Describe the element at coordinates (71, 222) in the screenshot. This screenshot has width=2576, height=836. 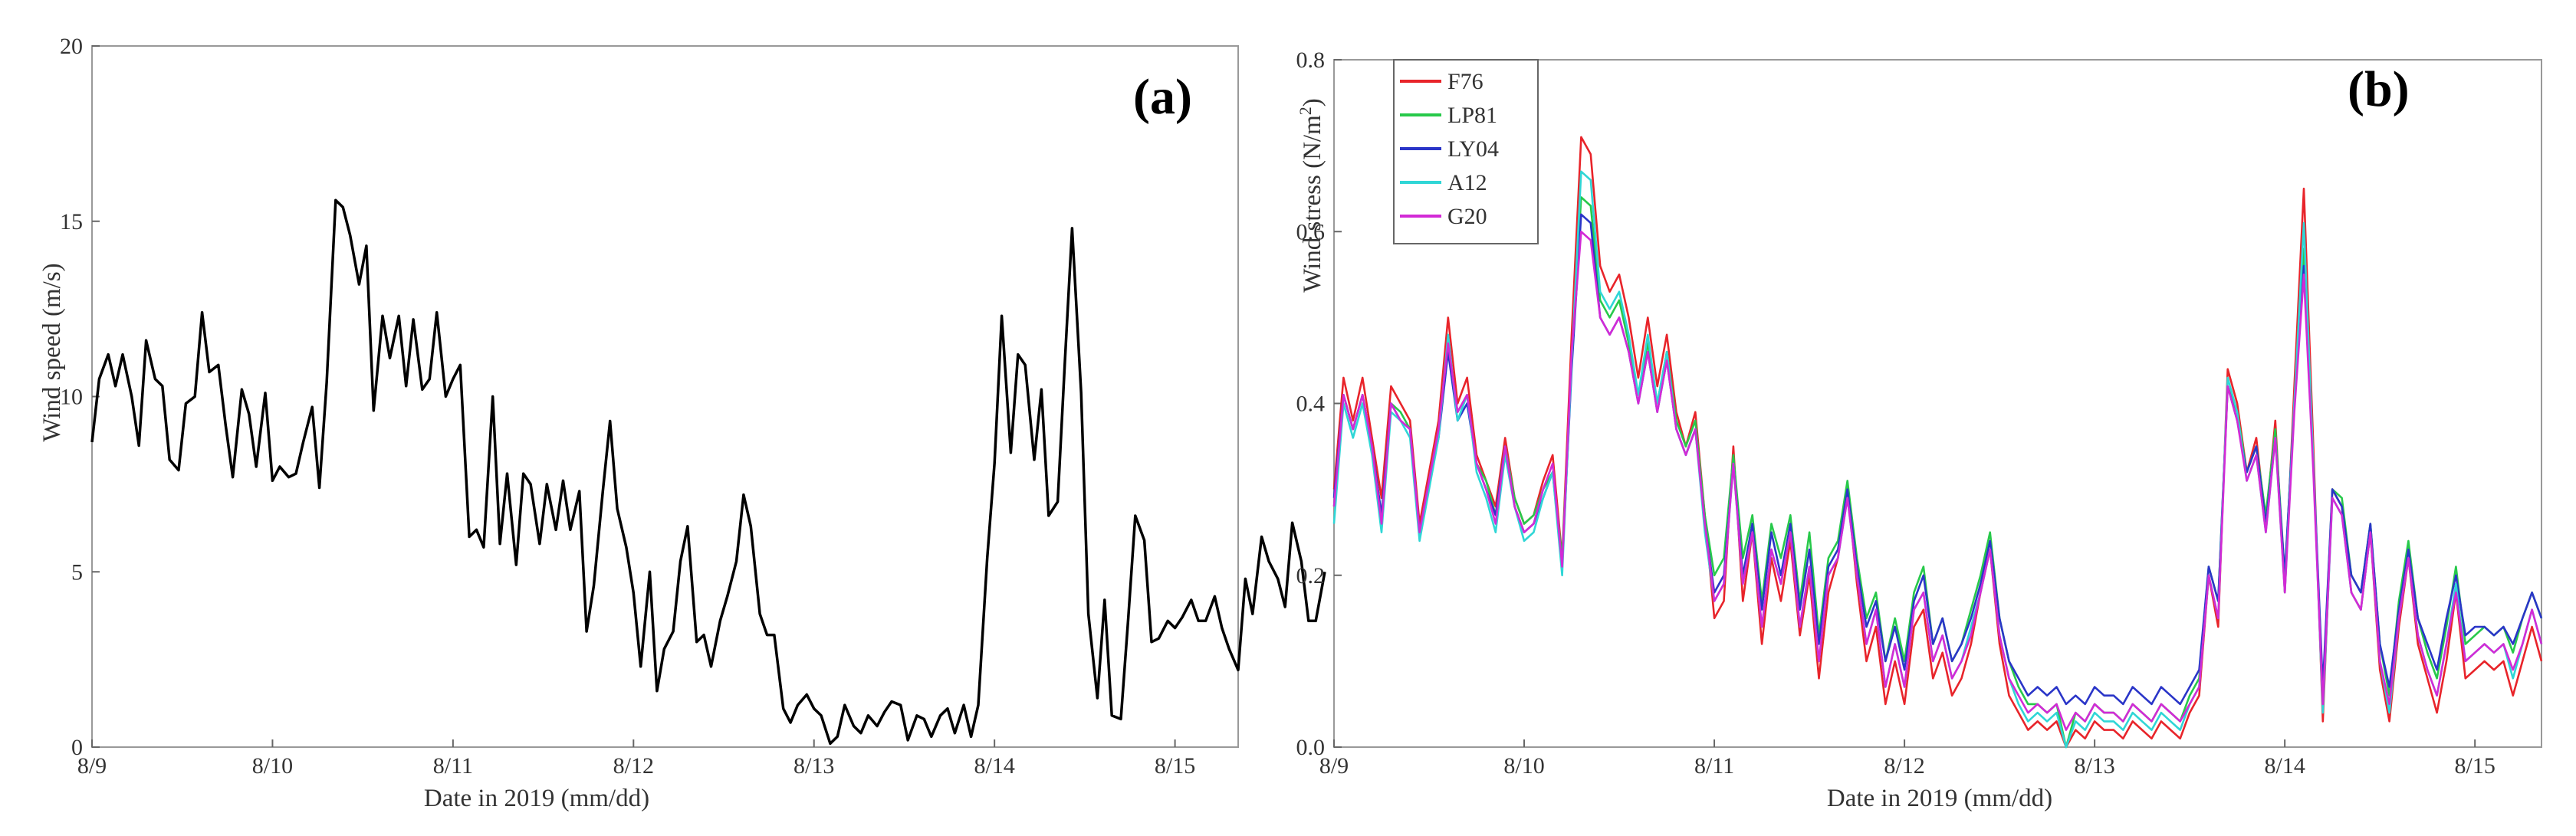
I see `y-tick-label: 15` at that location.